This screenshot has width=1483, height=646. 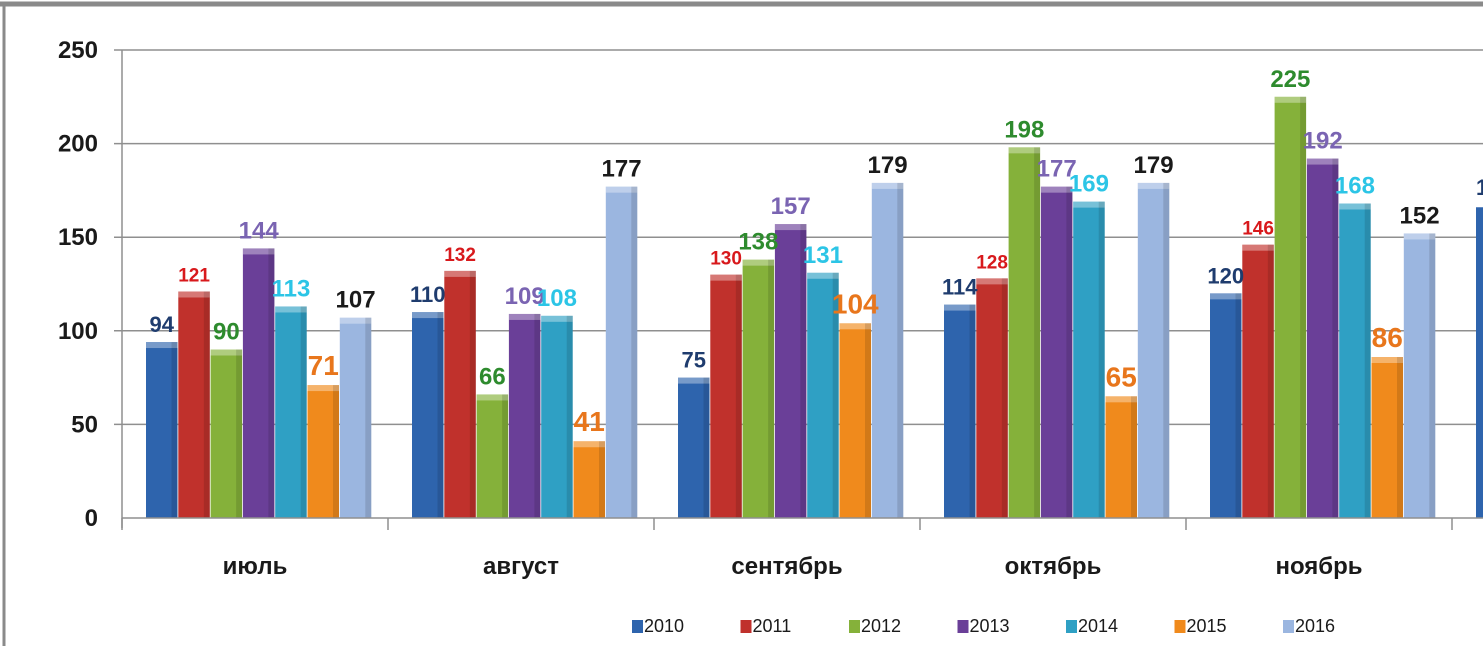 What do you see at coordinates (78, 331) in the screenshot?
I see `y-tick-label: 100` at bounding box center [78, 331].